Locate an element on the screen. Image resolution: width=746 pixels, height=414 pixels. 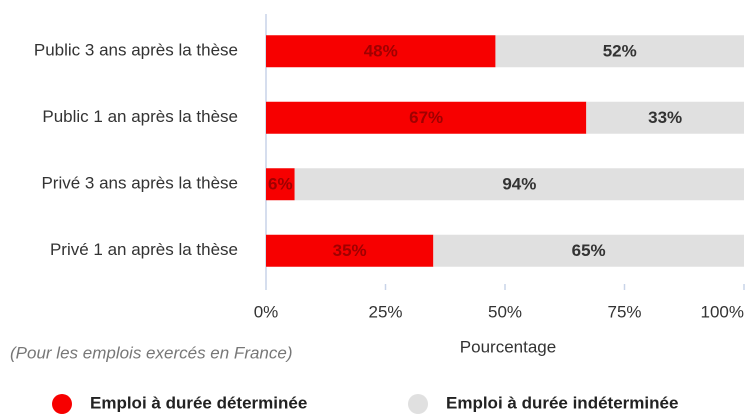
legend-label: Emploi à durée indéterminée is located at coordinates (562, 402).